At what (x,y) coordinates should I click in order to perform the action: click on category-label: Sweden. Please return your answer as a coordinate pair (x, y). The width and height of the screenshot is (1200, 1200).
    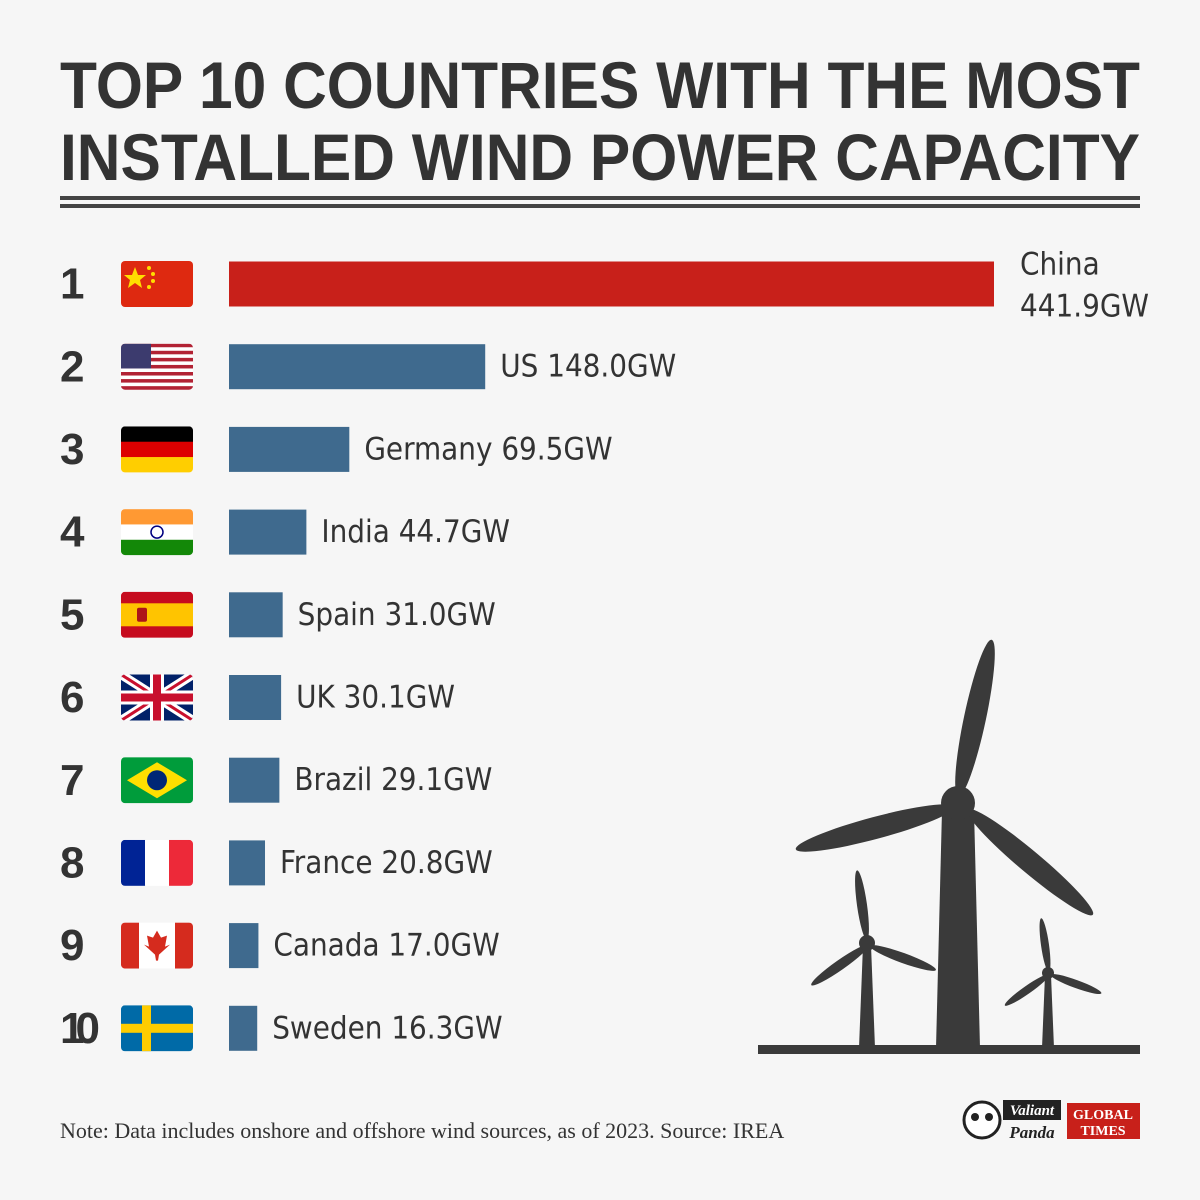
    Looking at the image, I should click on (327, 1028).